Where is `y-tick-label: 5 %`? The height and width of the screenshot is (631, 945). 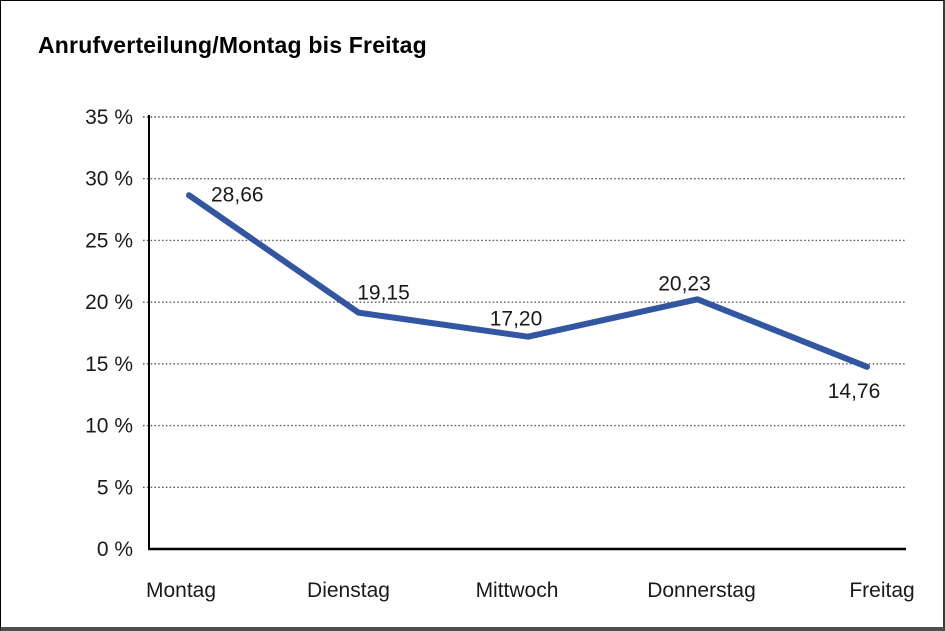
y-tick-label: 5 % is located at coordinates (115, 487).